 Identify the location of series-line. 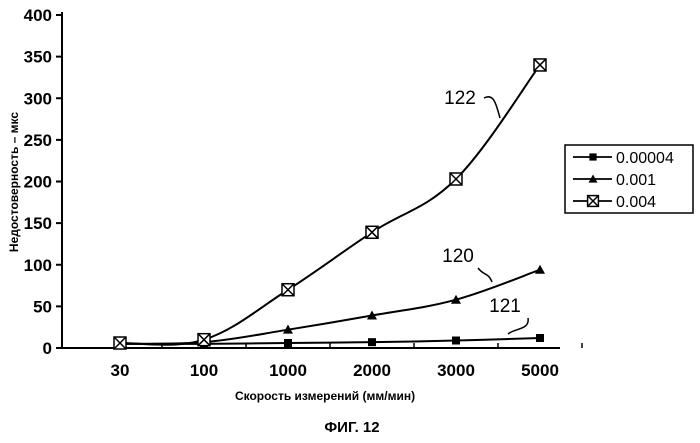
(330, 307).